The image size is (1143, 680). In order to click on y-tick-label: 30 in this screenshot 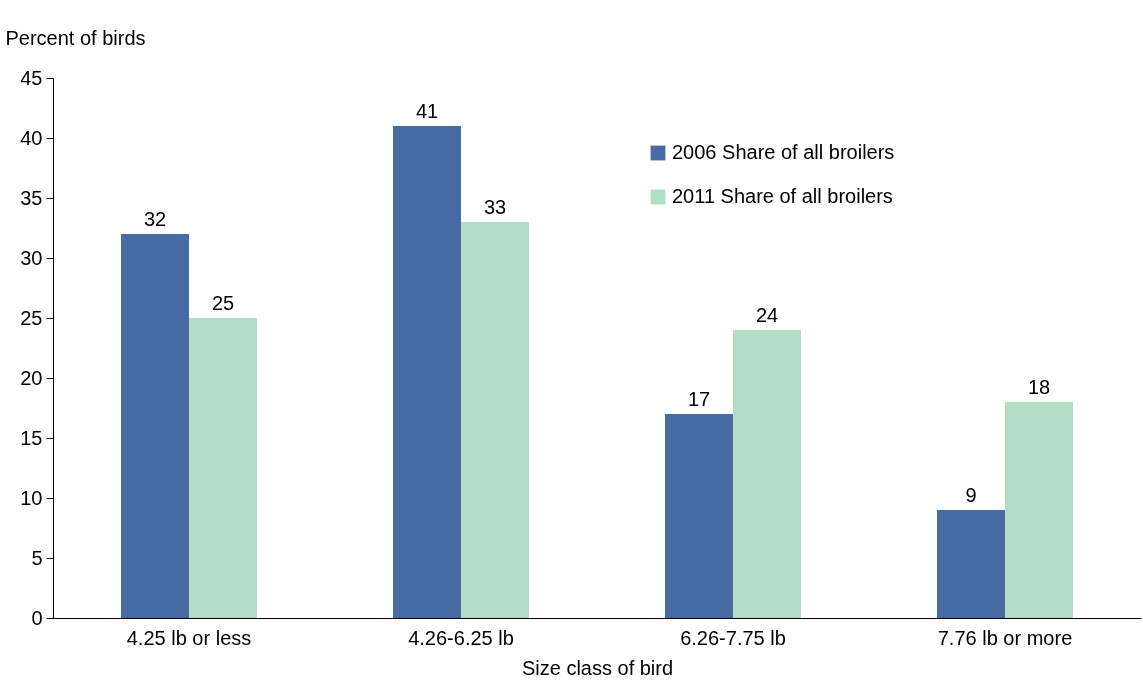, I will do `click(31, 257)`.